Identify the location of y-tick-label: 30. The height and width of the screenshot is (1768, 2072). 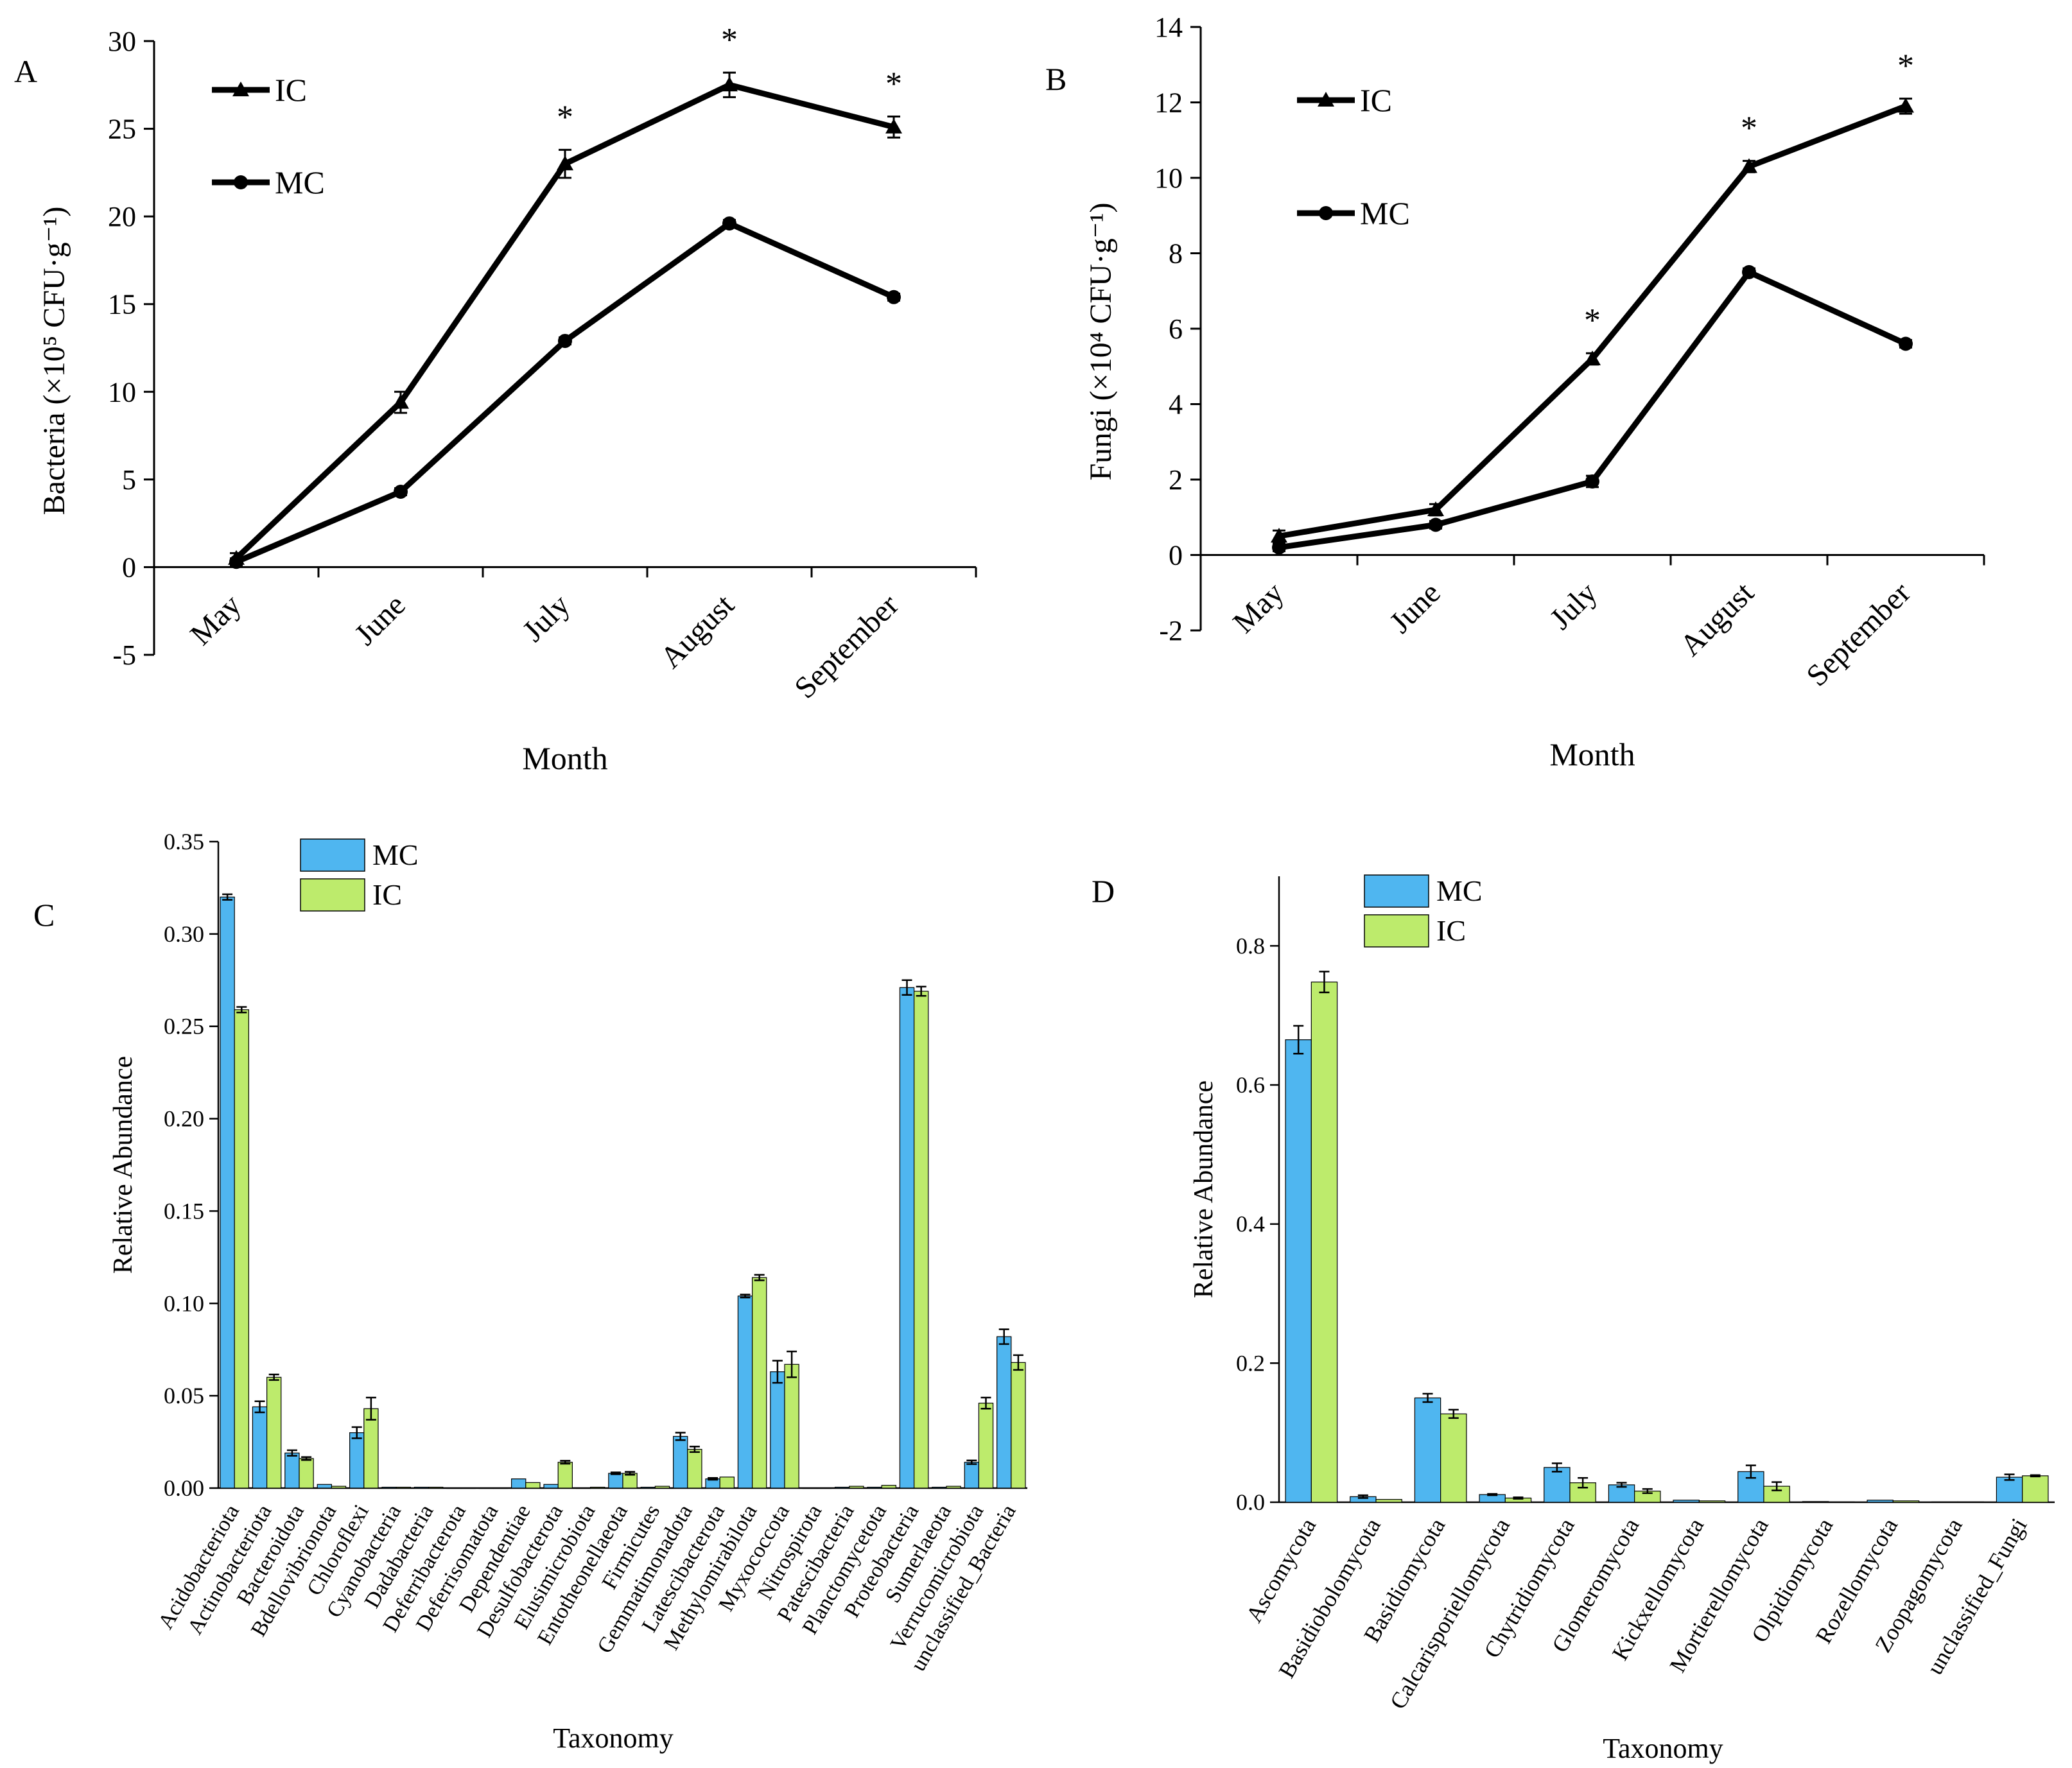
(122, 41).